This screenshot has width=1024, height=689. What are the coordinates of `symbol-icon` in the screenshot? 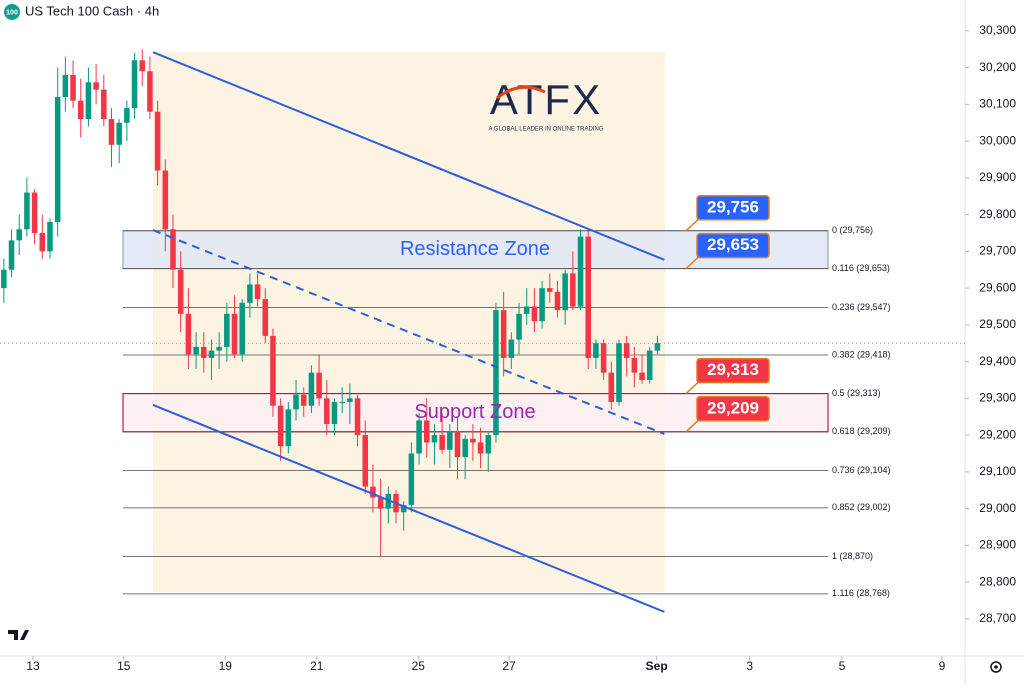 It's located at (12, 12).